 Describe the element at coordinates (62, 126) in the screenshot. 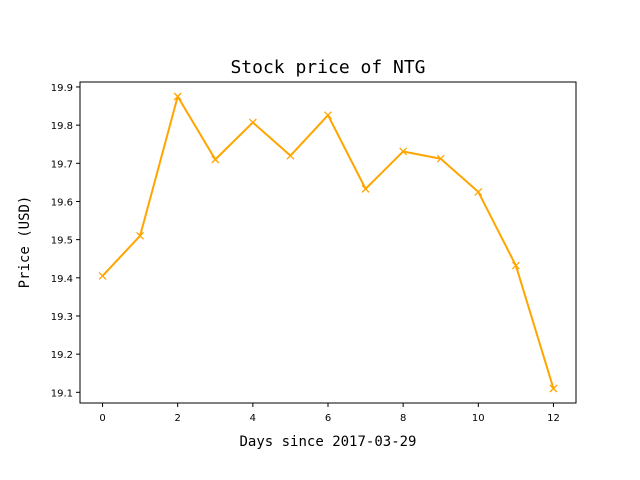

I see `y-tick-label: 19.8` at that location.